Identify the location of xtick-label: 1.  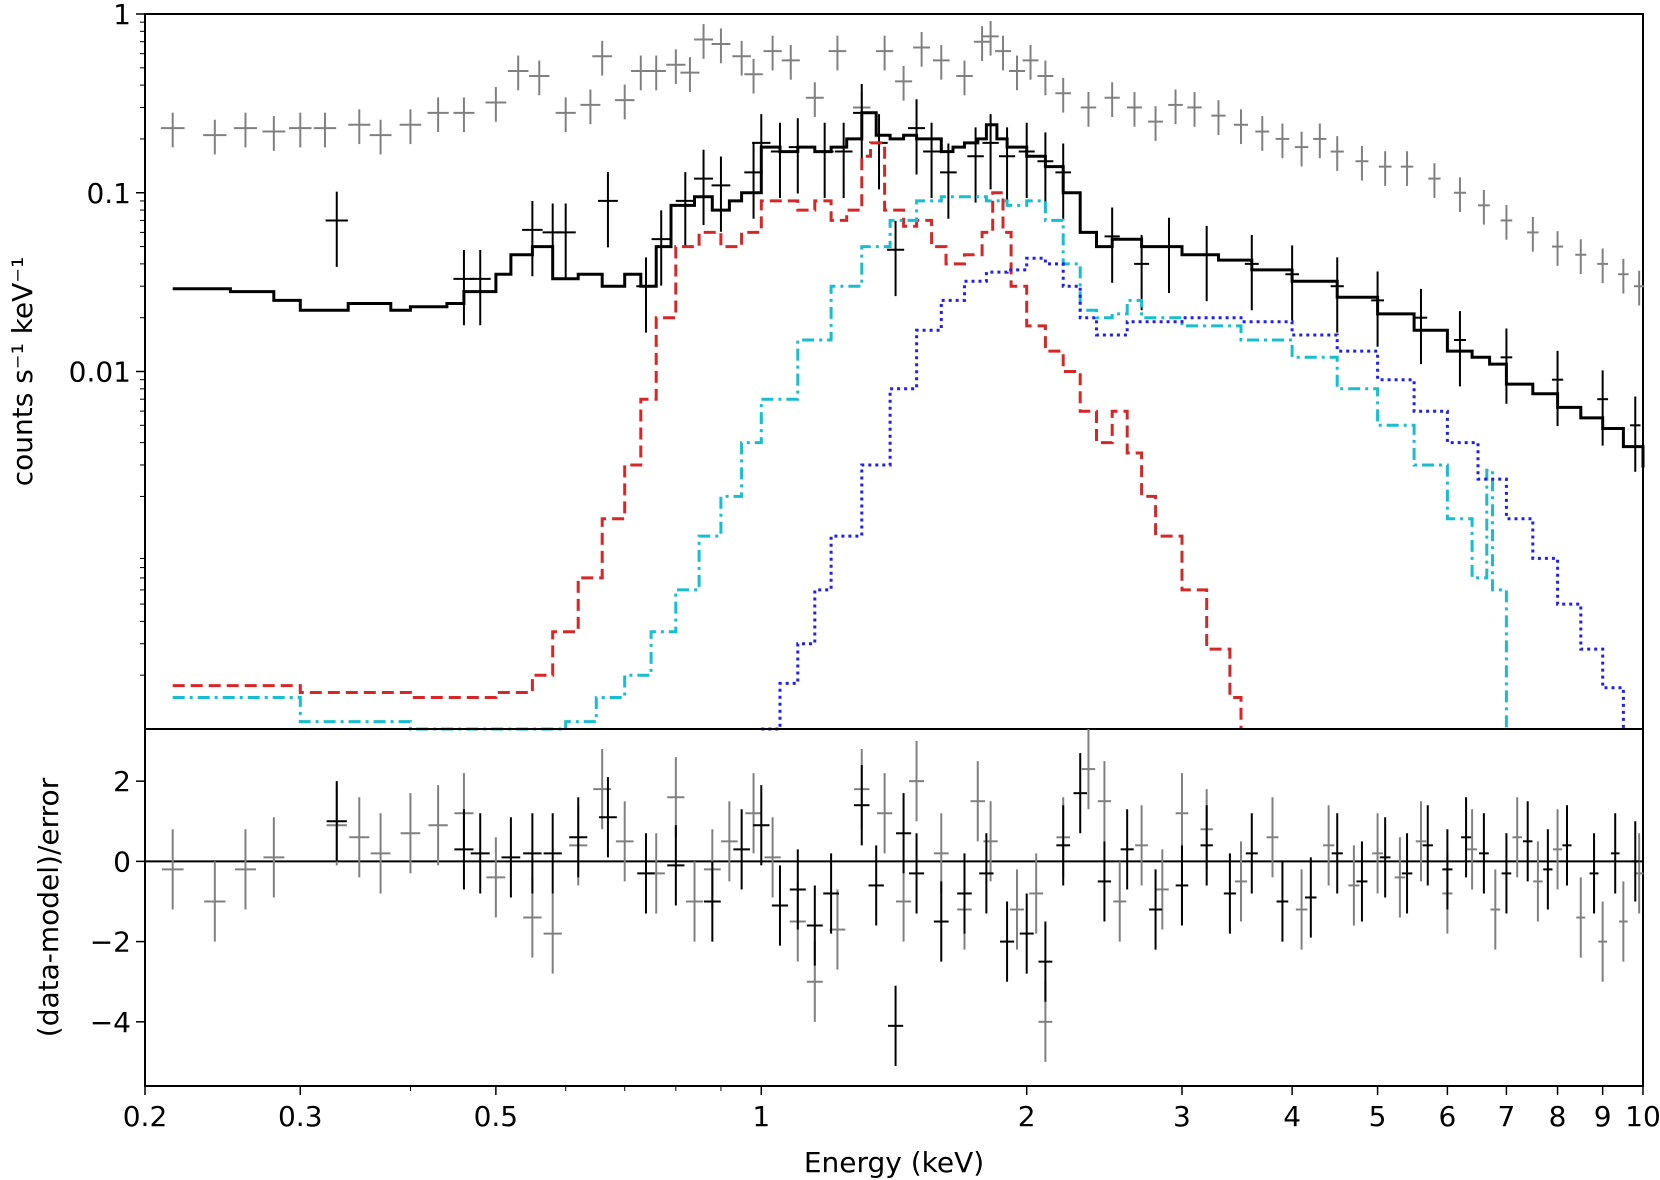
(761, 1116).